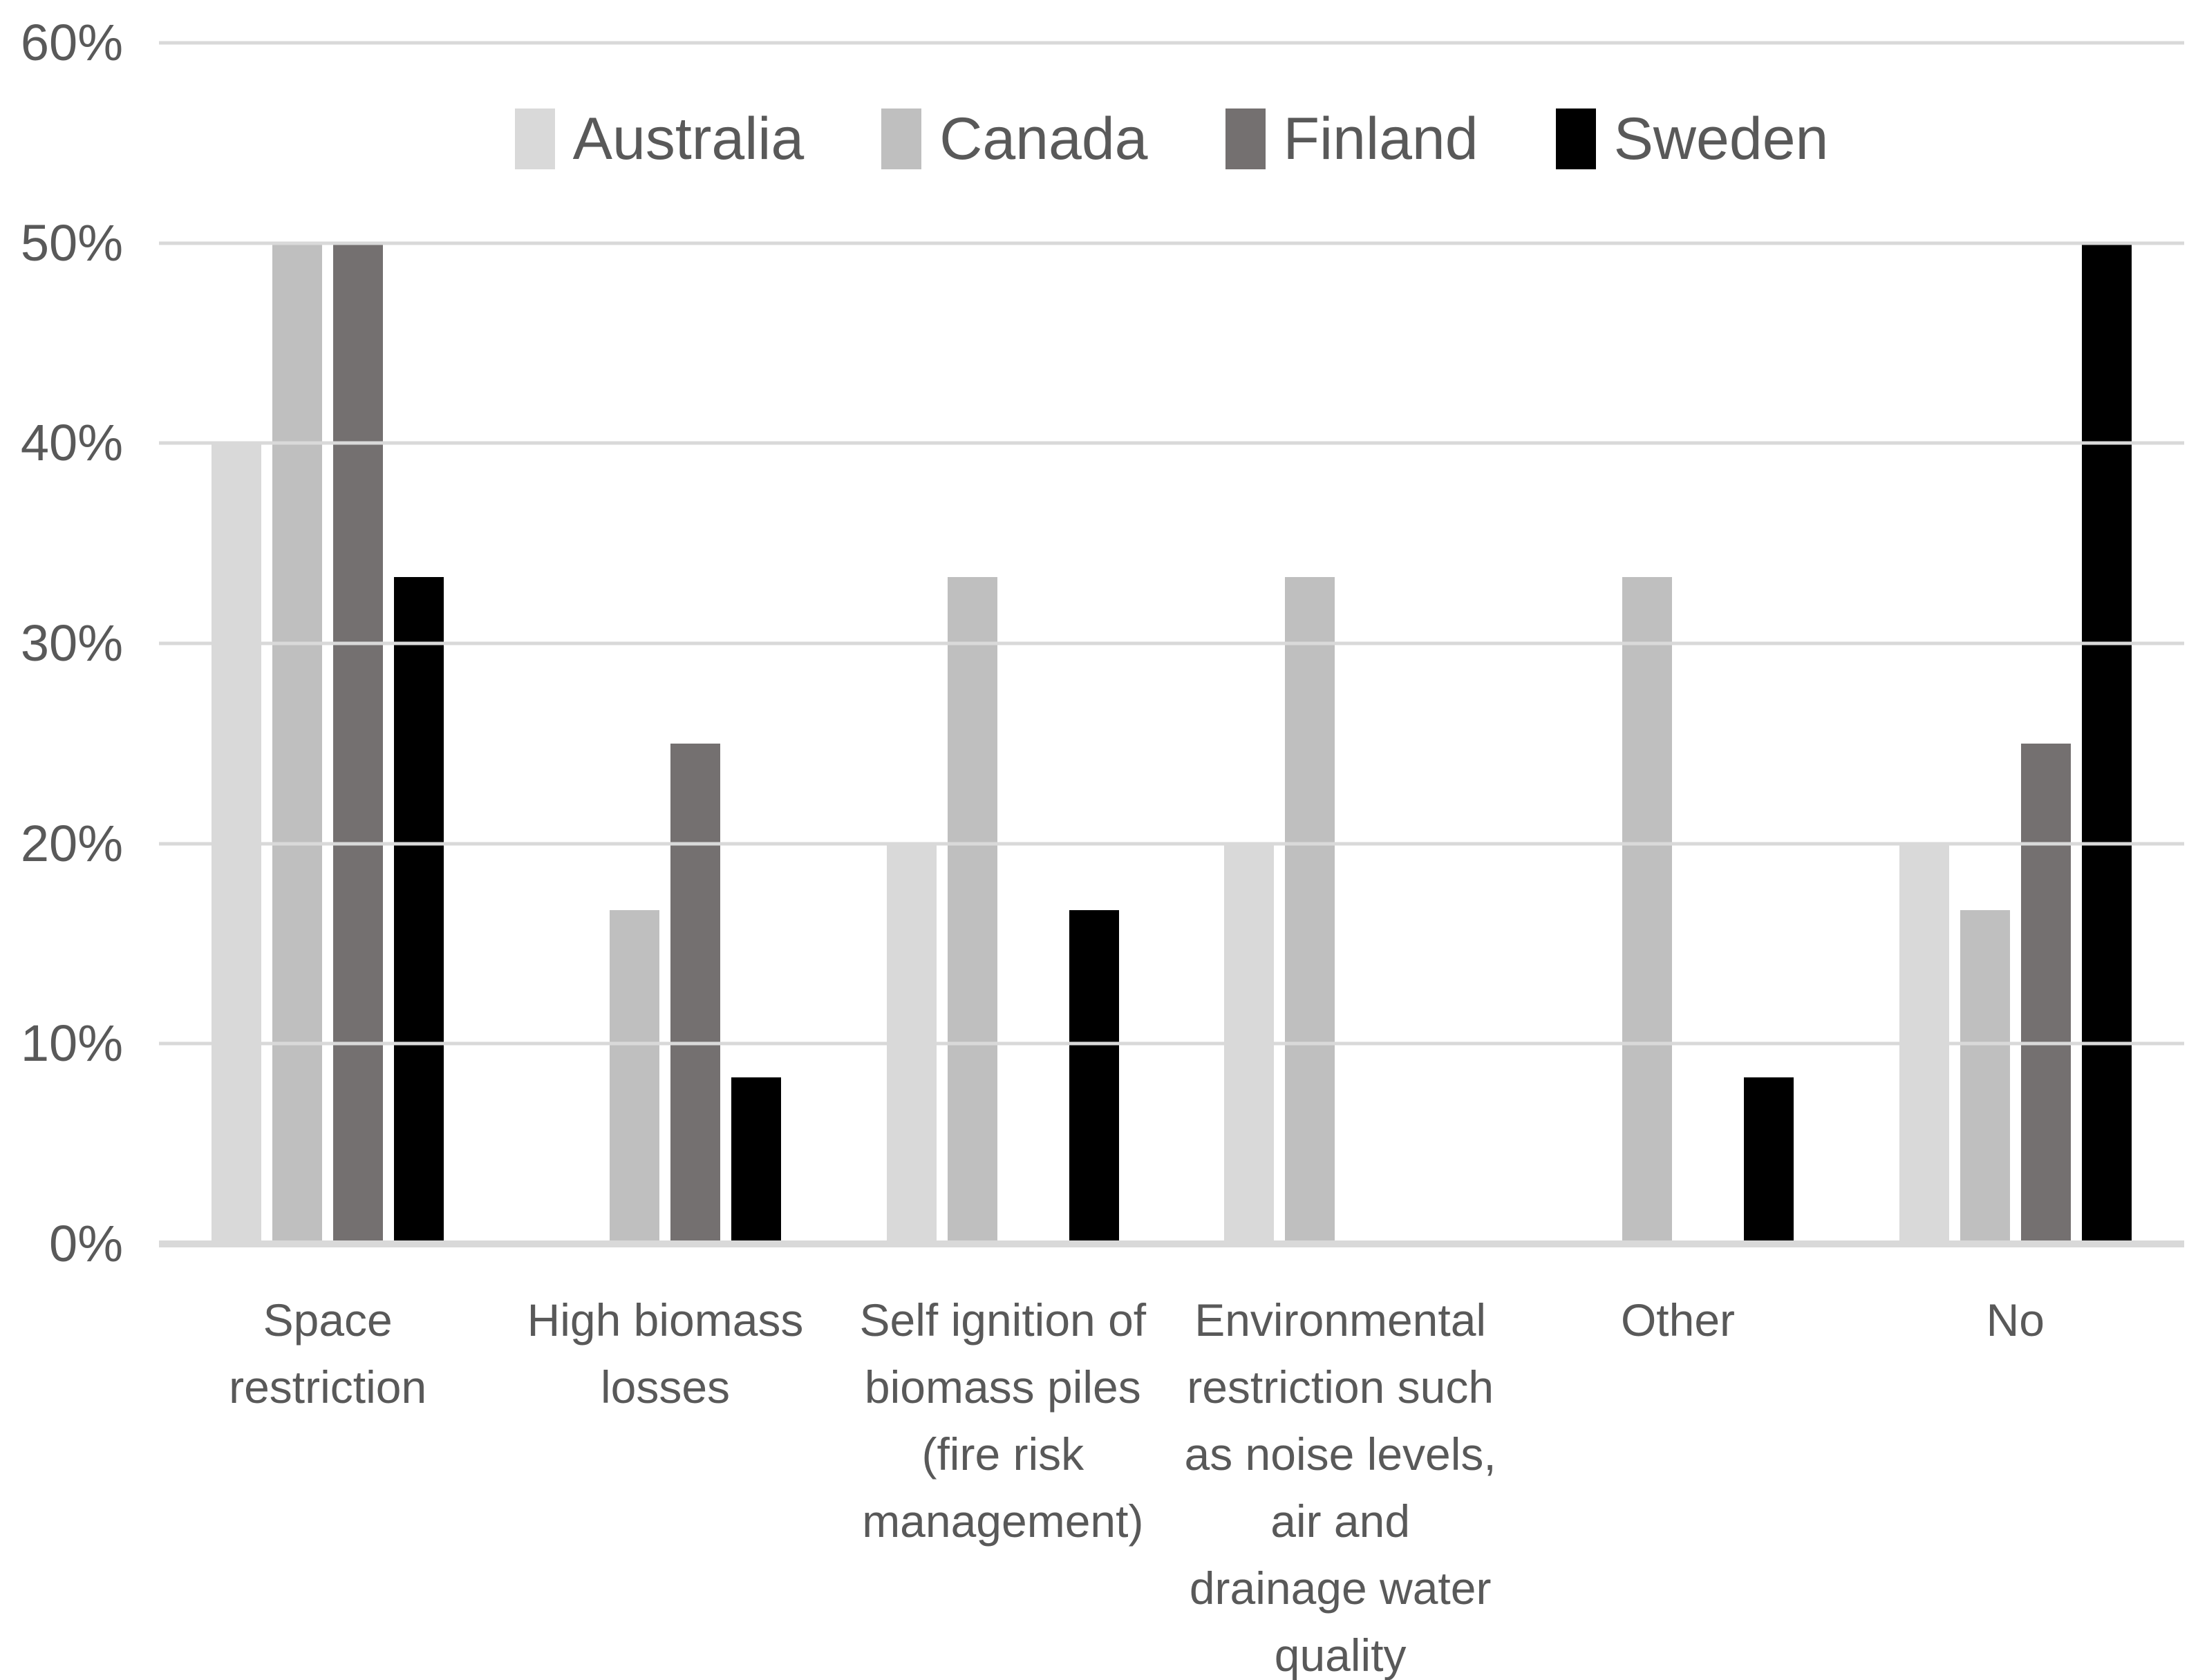  Describe the element at coordinates (688, 139) in the screenshot. I see `legend-label: Australia` at that location.